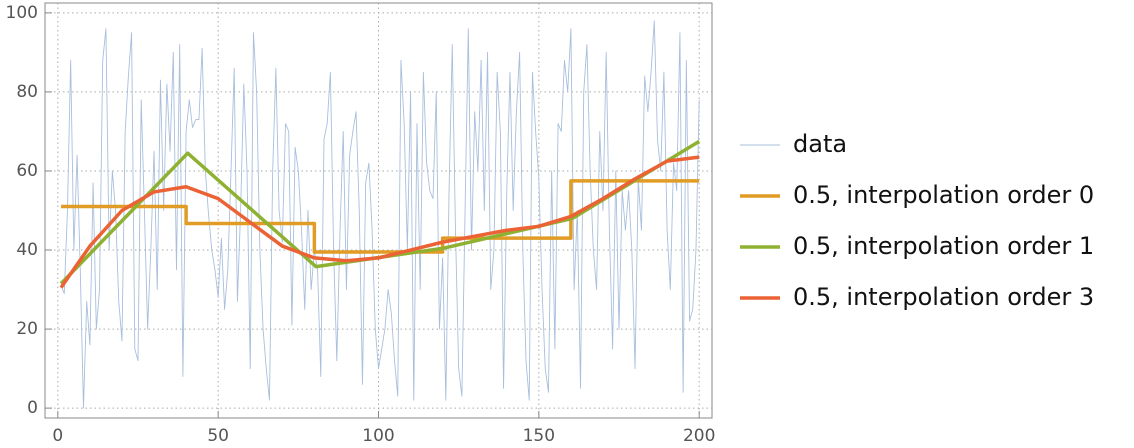  I want to click on legend-label: 0.5, interpolation order 0, so click(943, 195).